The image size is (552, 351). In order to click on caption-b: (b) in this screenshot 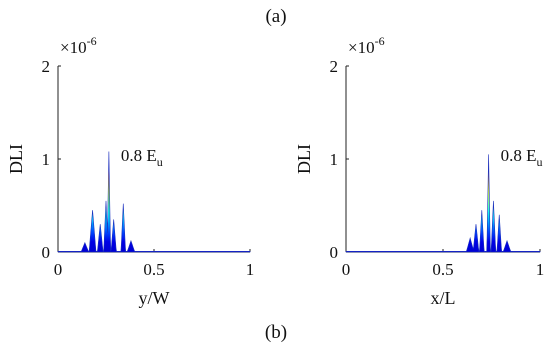, I will do `click(276, 332)`.